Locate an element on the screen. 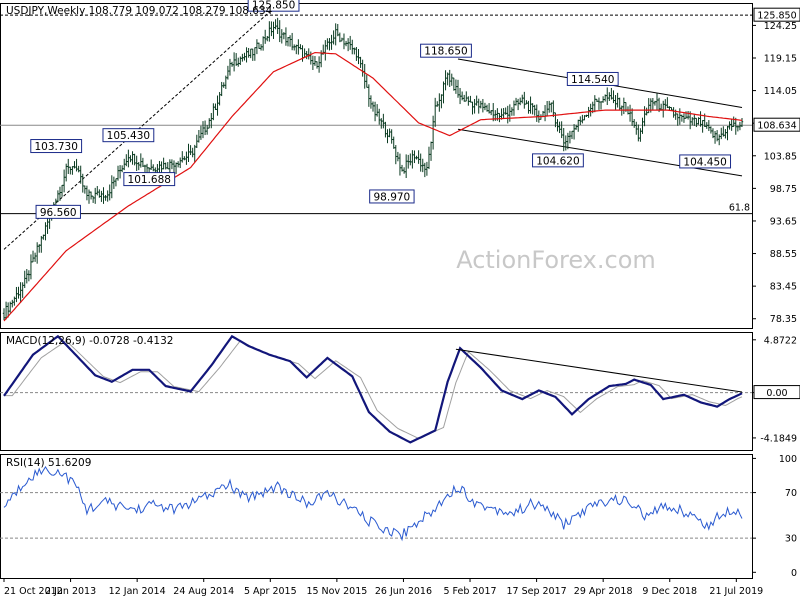 The image size is (800, 600). price-bar is located at coordinates (742, 122).